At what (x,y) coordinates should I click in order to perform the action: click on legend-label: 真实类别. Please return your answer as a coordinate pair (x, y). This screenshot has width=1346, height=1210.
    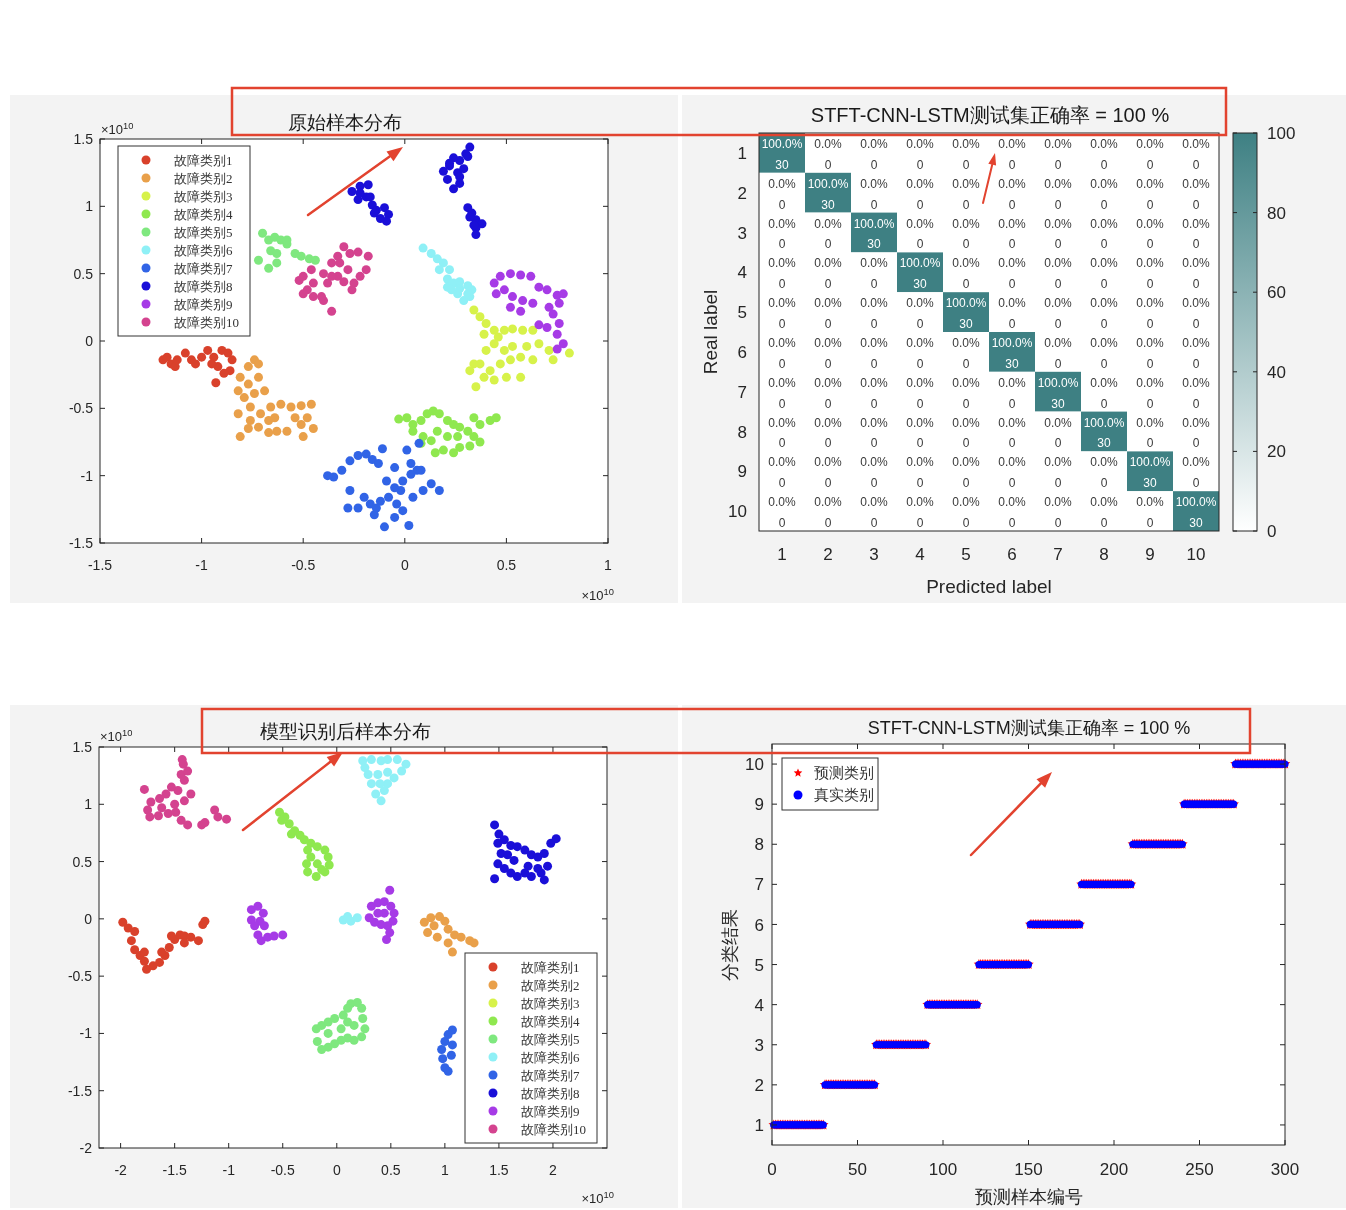
    Looking at the image, I should click on (844, 795).